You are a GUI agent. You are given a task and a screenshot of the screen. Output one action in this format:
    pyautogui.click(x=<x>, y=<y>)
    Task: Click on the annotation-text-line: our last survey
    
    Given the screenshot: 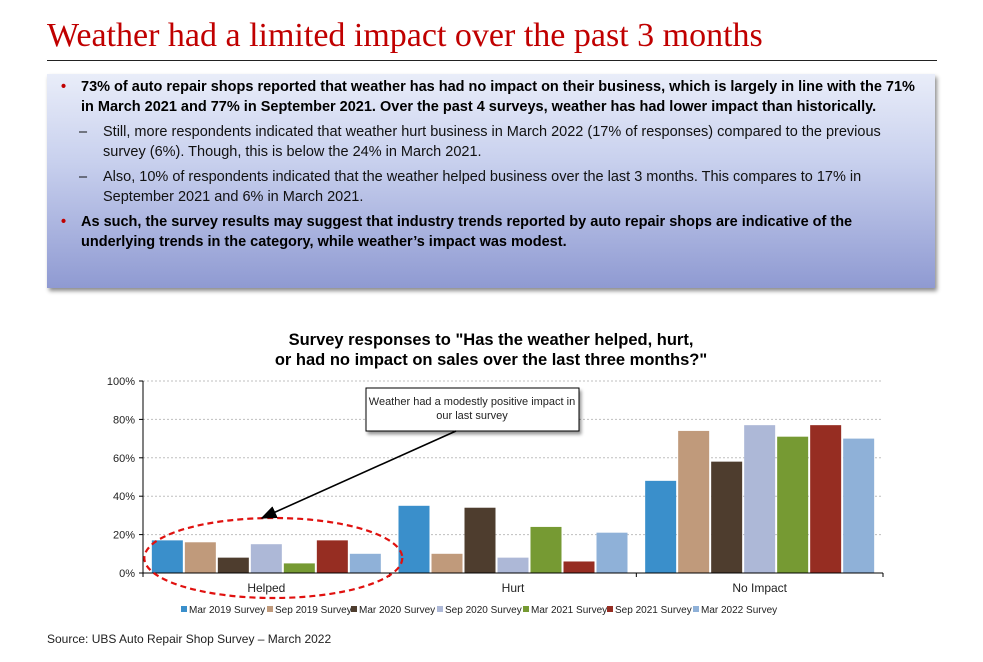 What is the action you would take?
    pyautogui.click(x=472, y=416)
    